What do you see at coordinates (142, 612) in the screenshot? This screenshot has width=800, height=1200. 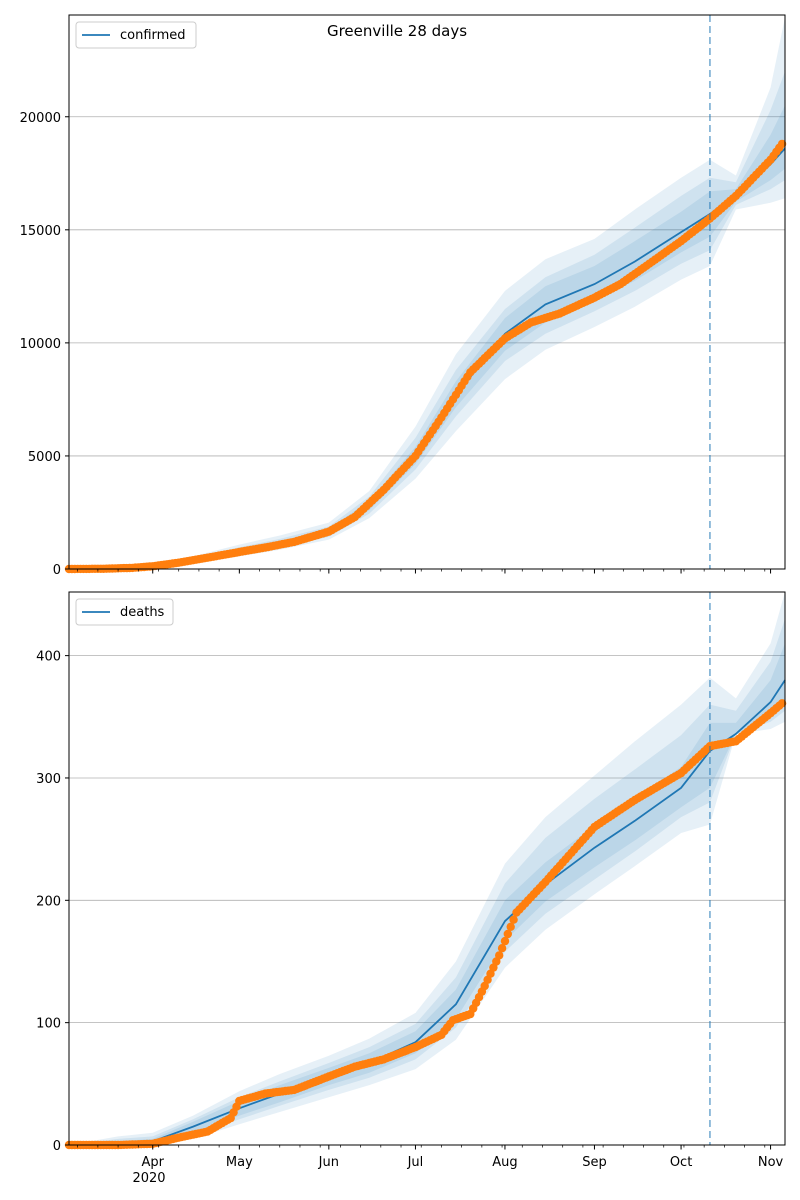 I see `deaths-legend-label: deaths` at bounding box center [142, 612].